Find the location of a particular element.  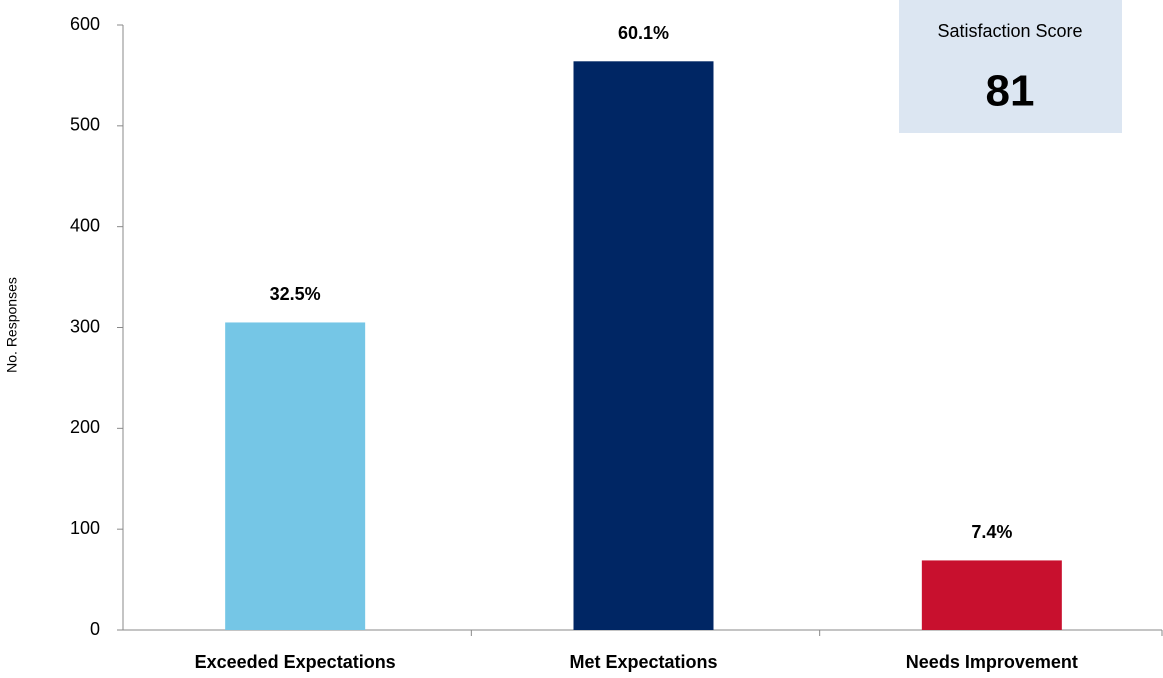

y-tick-label: 400 is located at coordinates (85, 225).